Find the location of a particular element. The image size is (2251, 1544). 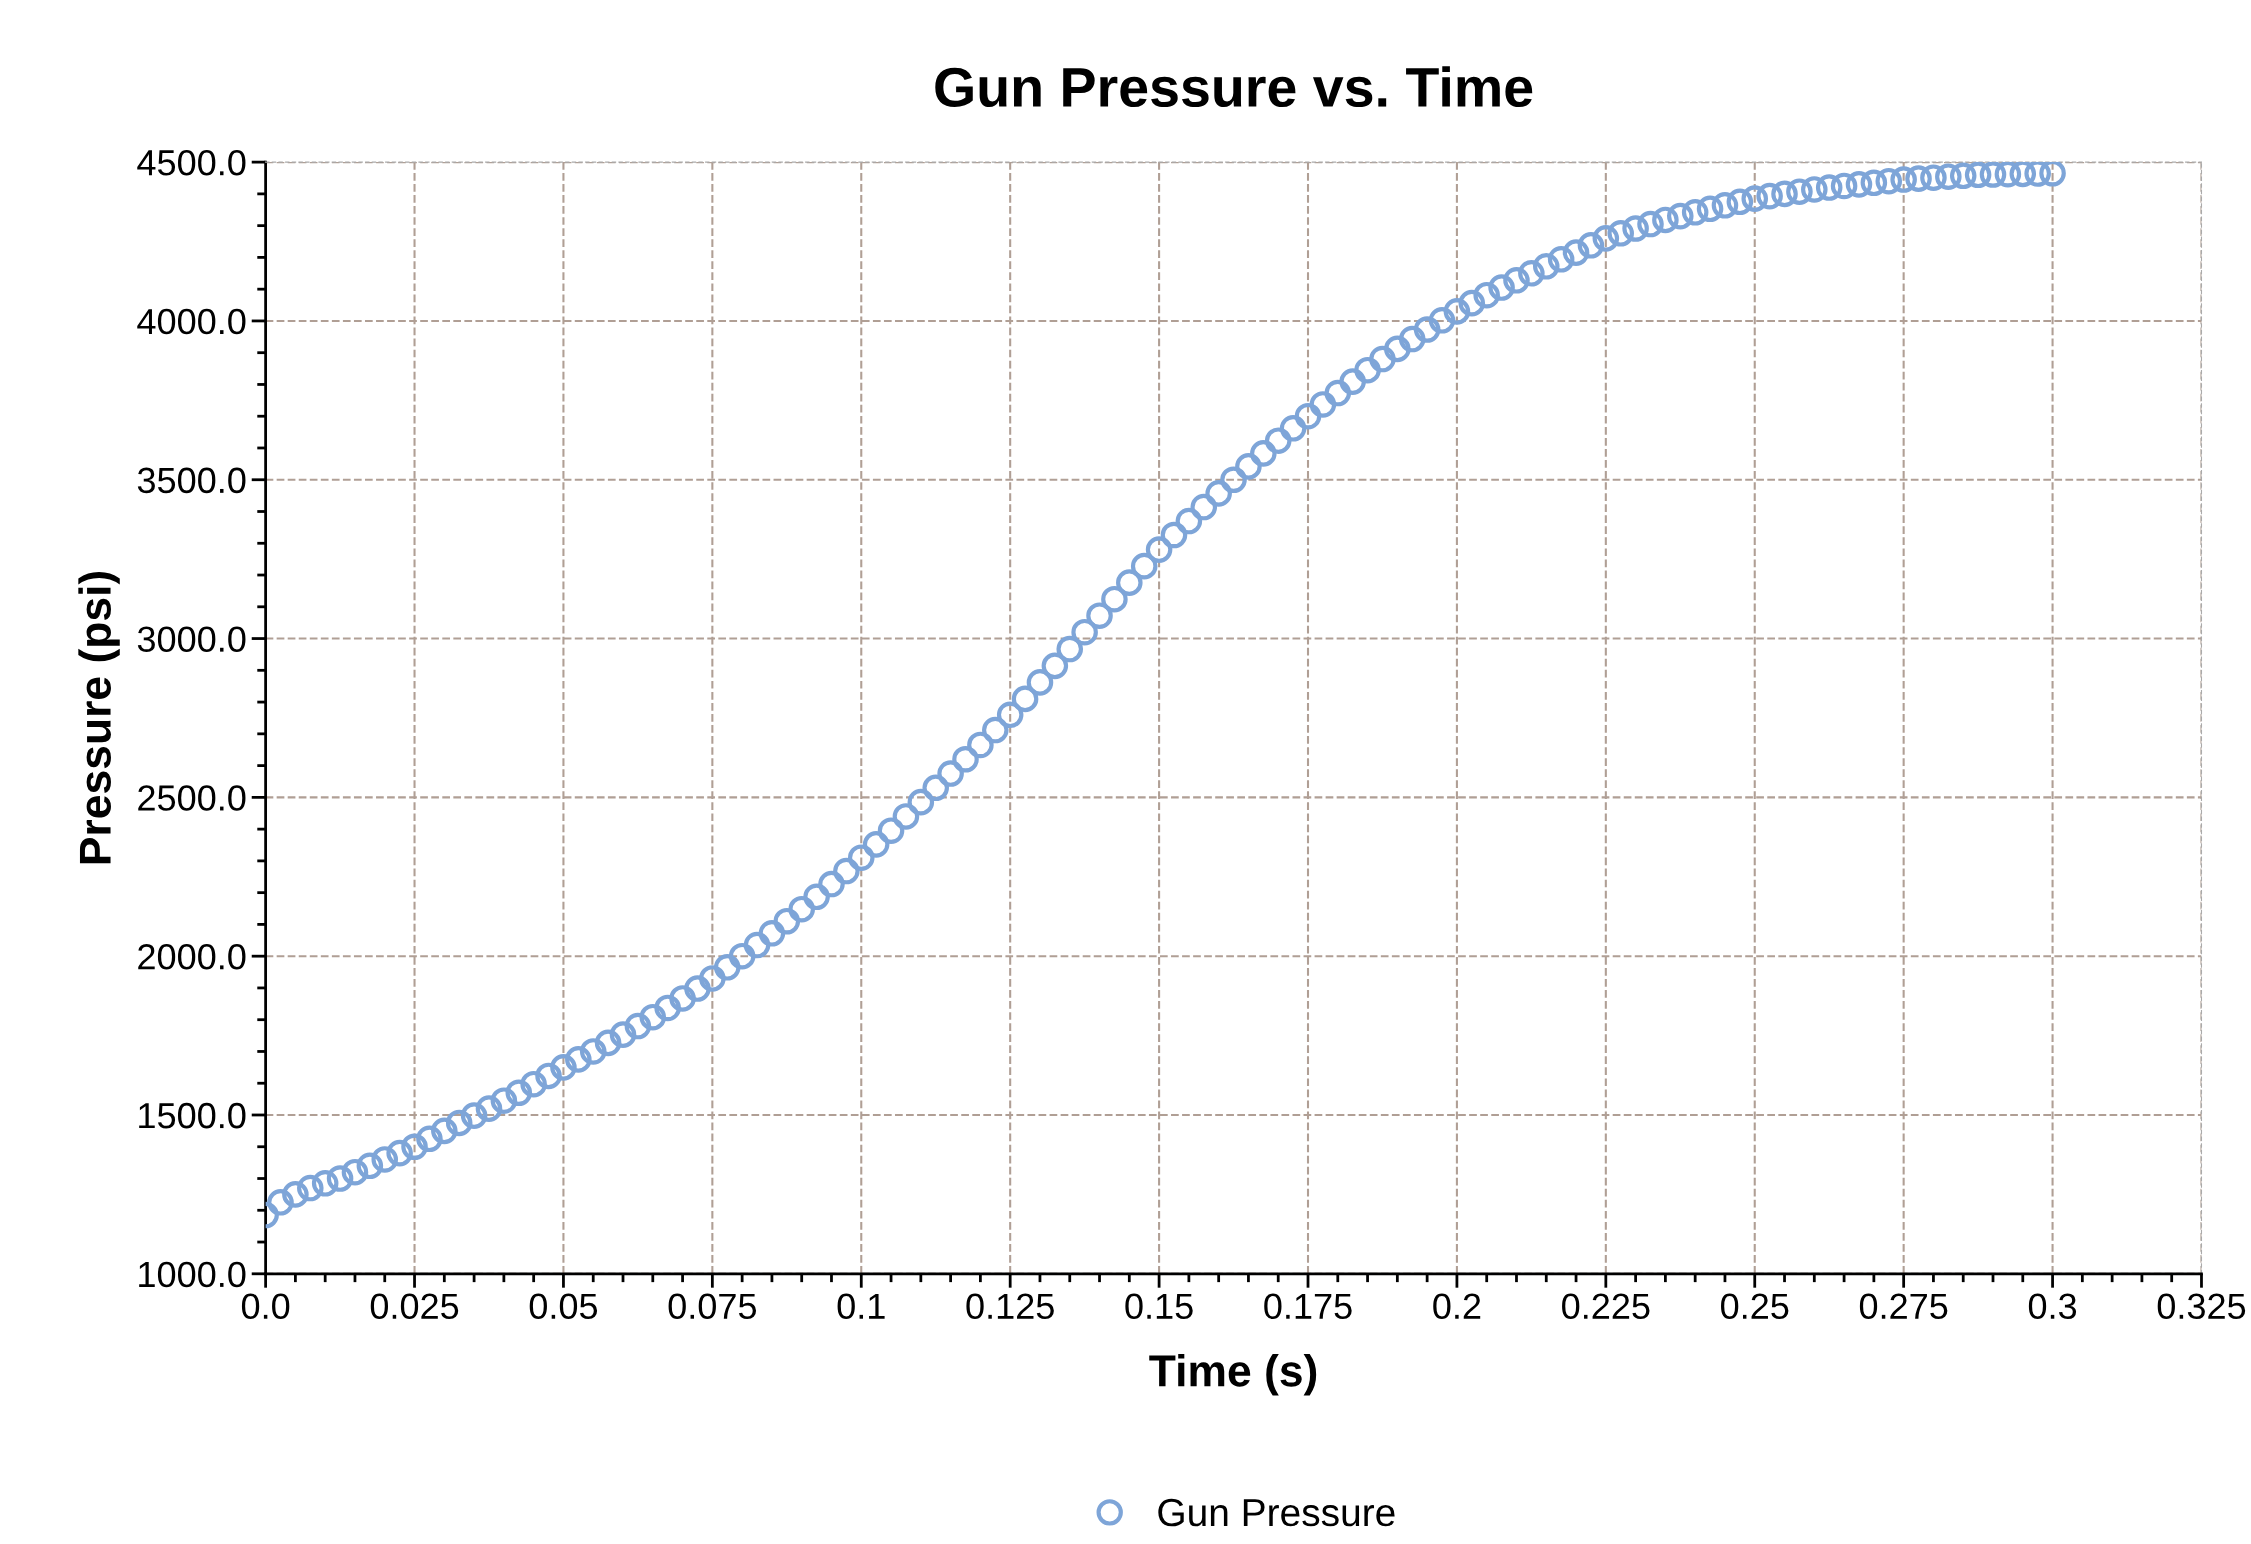

chart-title: Gun Pressure vs. Time is located at coordinates (1234, 87).